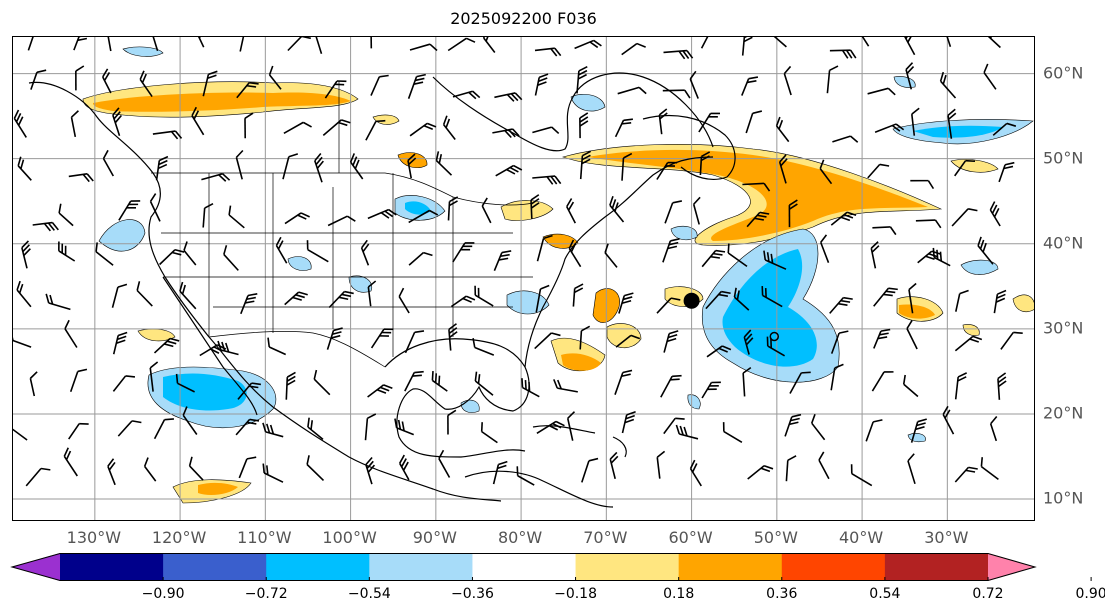  What do you see at coordinates (520, 537) in the screenshot?
I see `longitude-tick-label: 80°W` at bounding box center [520, 537].